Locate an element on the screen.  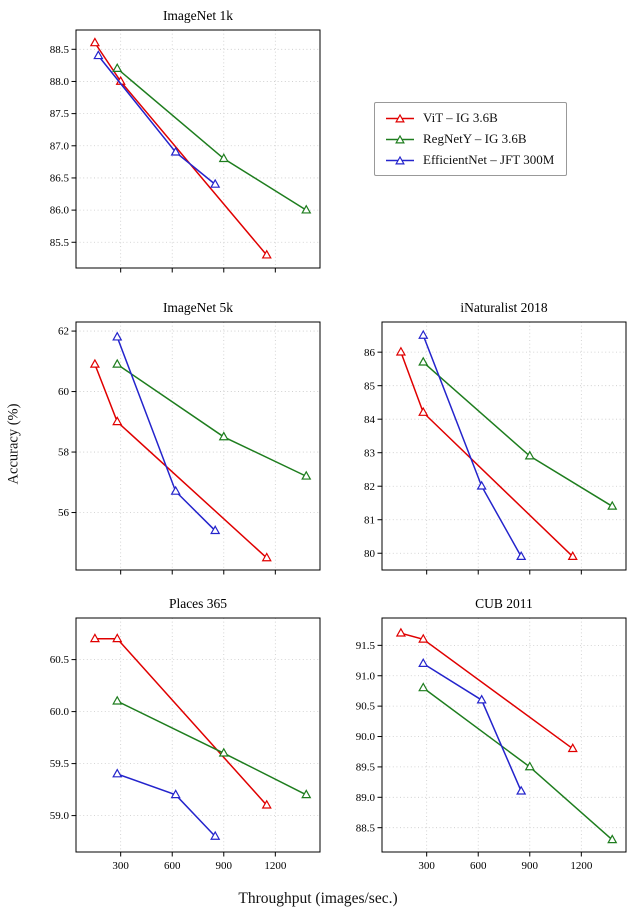
y-tick-label: 59.0 is located at coordinates (60, 816).